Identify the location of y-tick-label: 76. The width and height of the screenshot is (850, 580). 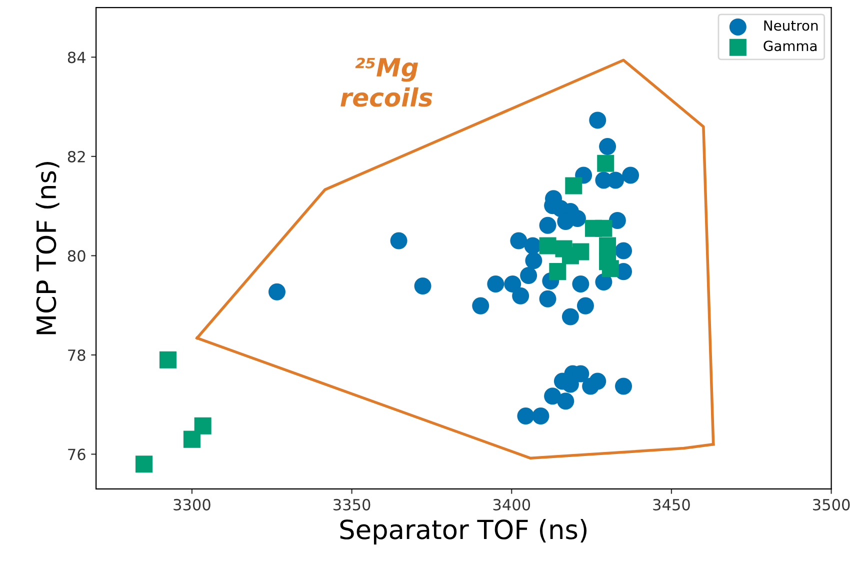
(77, 454).